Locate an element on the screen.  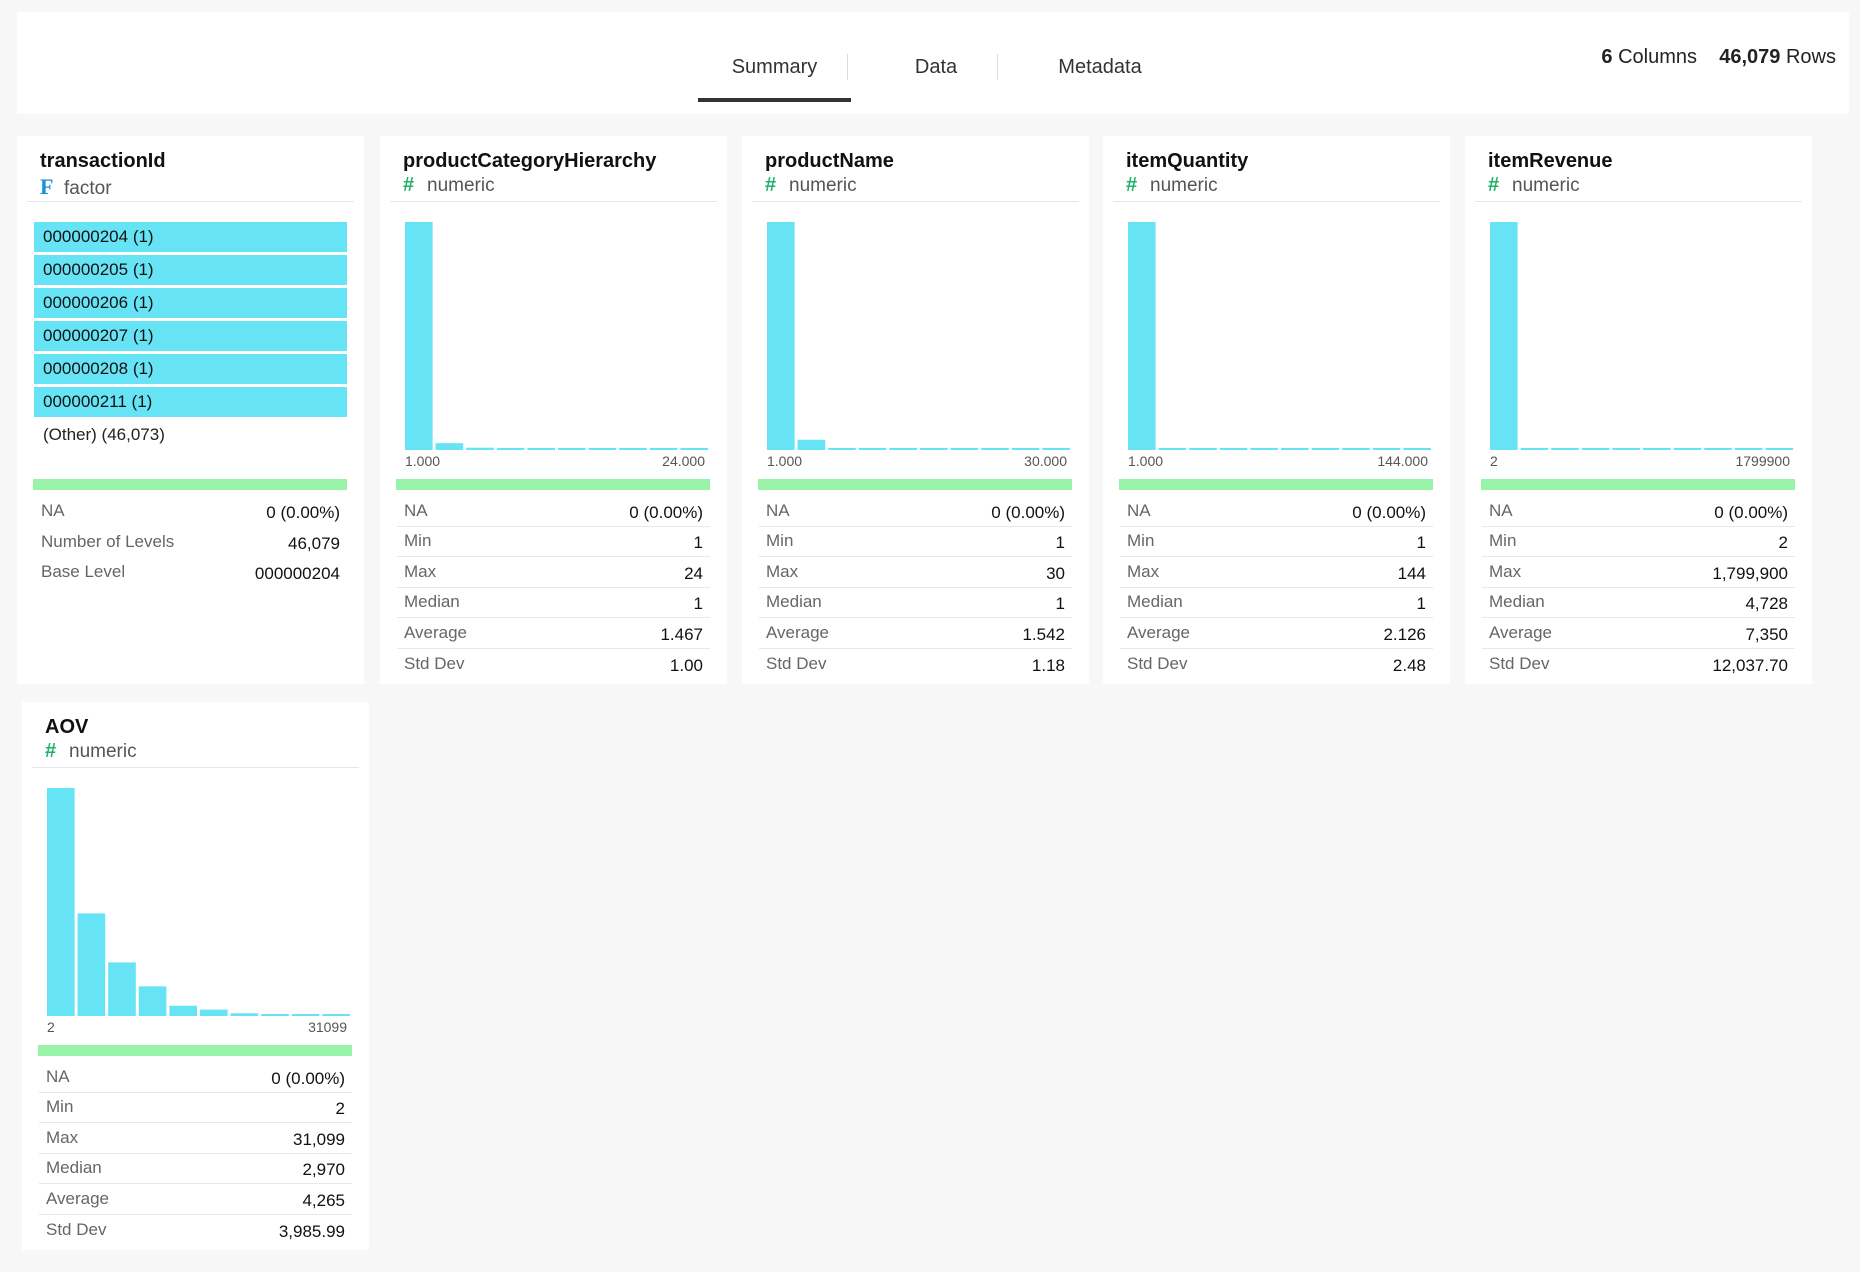
histogram-max-label: 30.000 is located at coordinates (1045, 461).